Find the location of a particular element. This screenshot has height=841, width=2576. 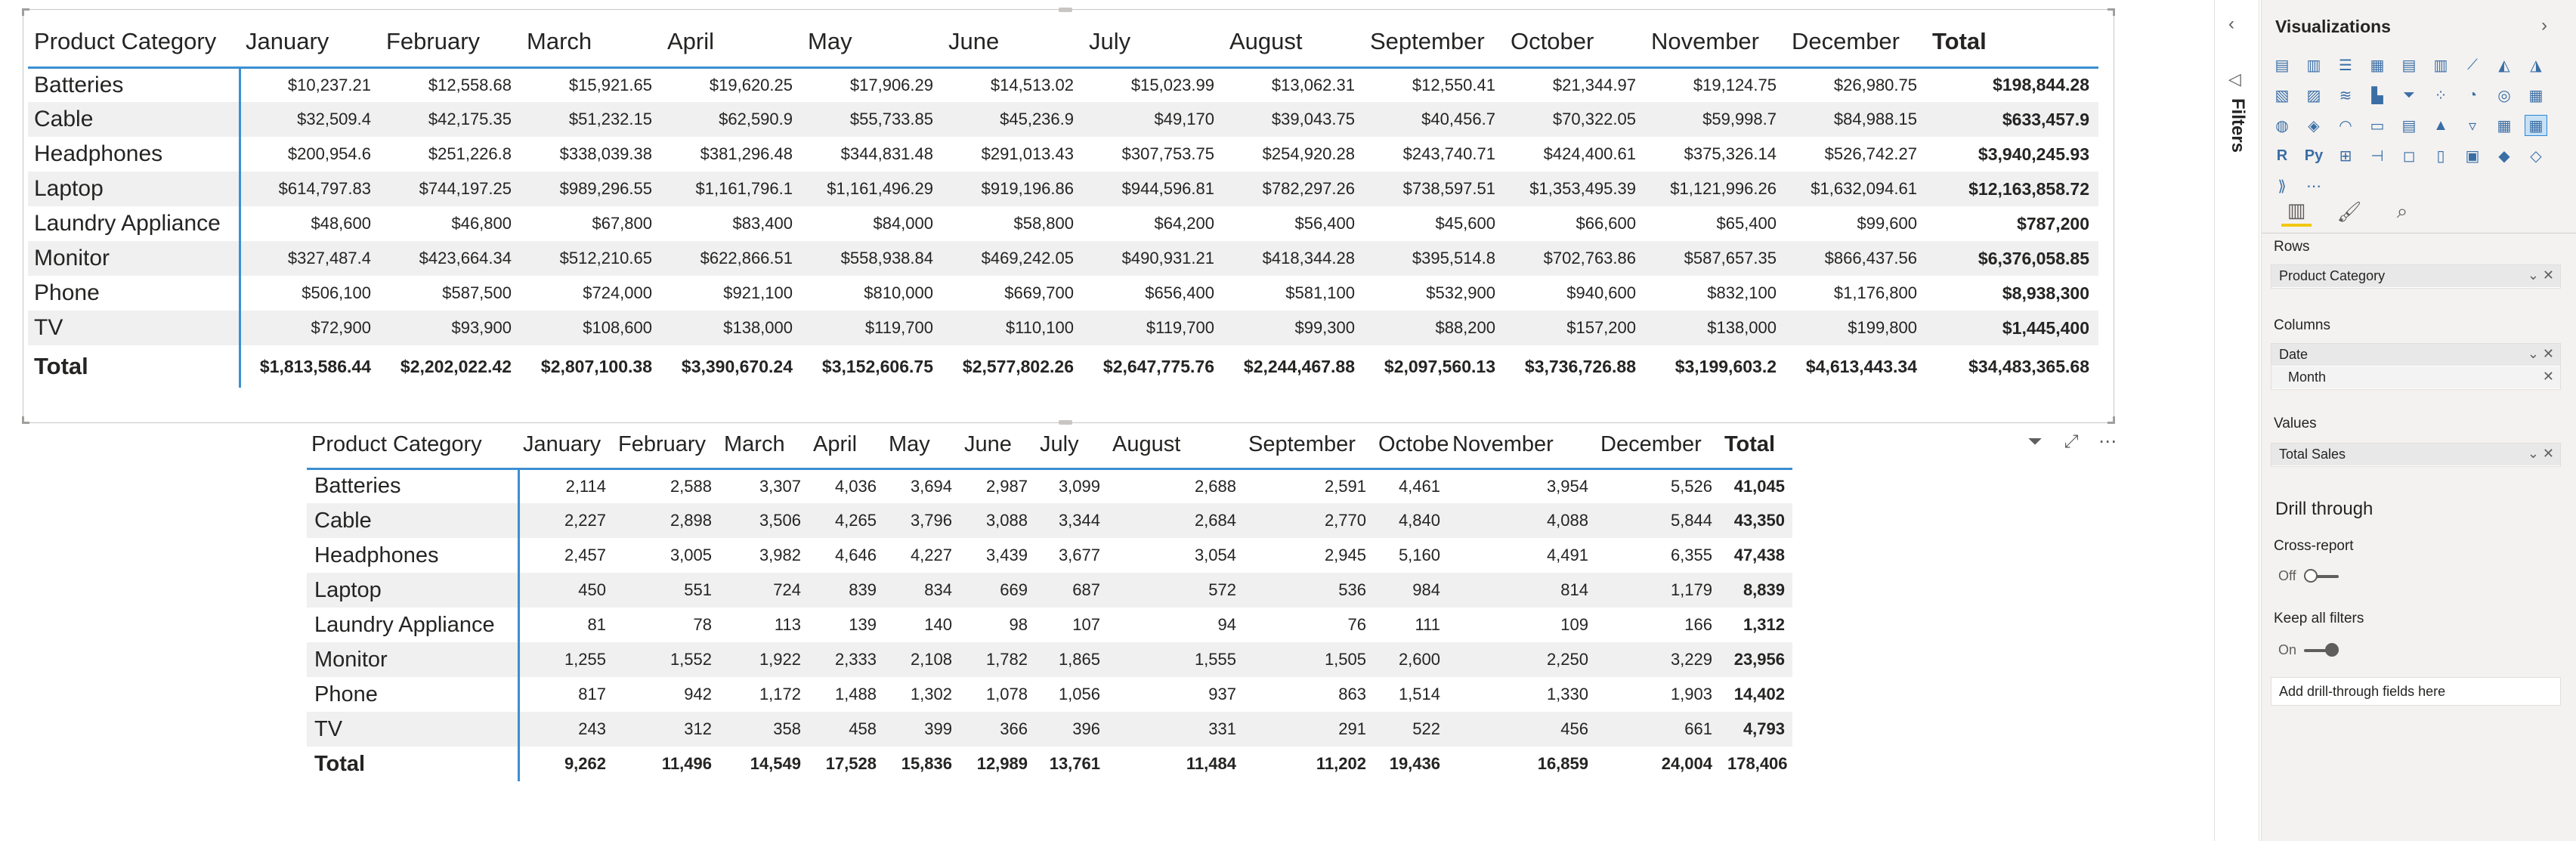

table-cell: 109 is located at coordinates (1574, 624).